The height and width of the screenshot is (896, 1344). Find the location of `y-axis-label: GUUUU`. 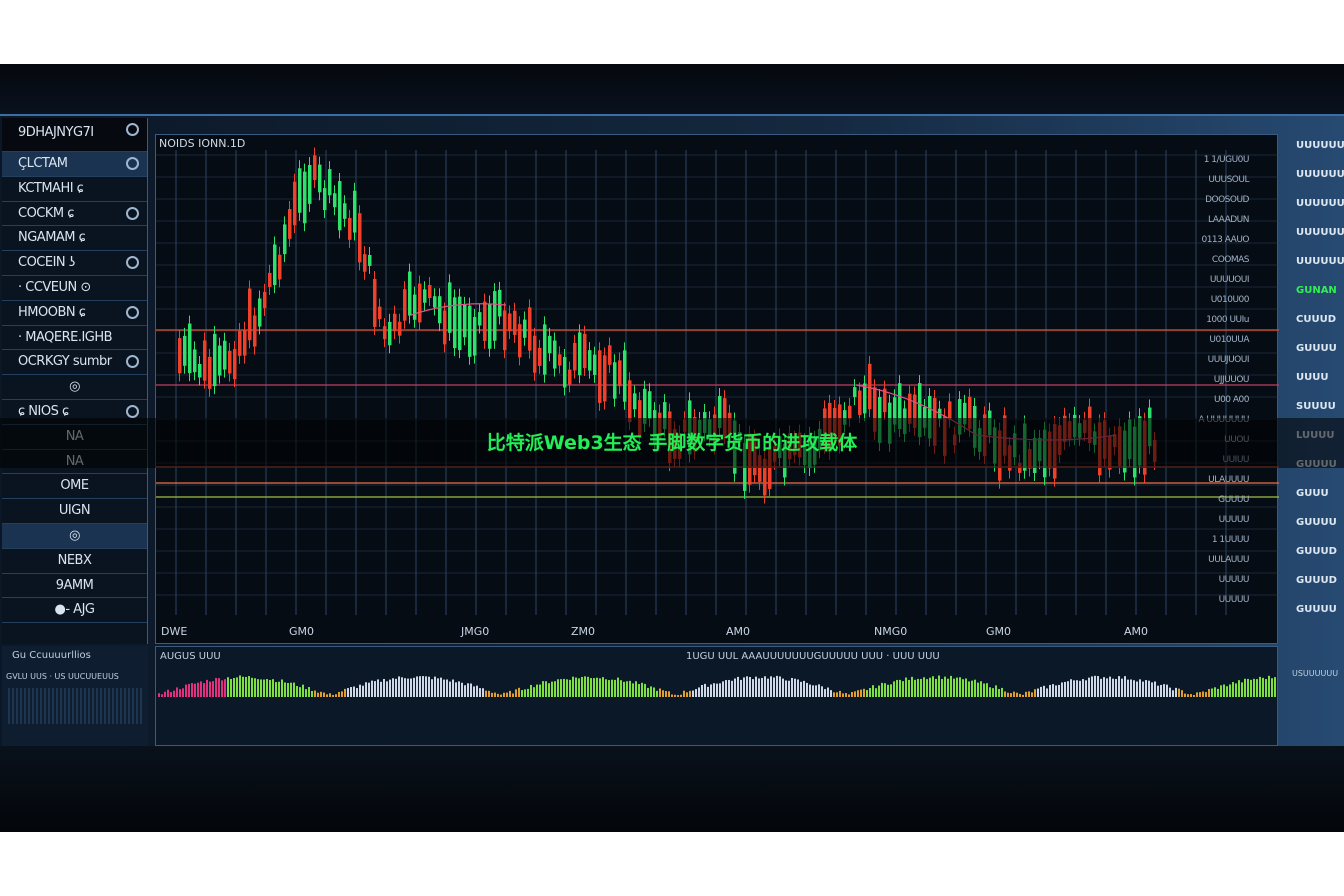

y-axis-label: GUUUU is located at coordinates (1233, 500).